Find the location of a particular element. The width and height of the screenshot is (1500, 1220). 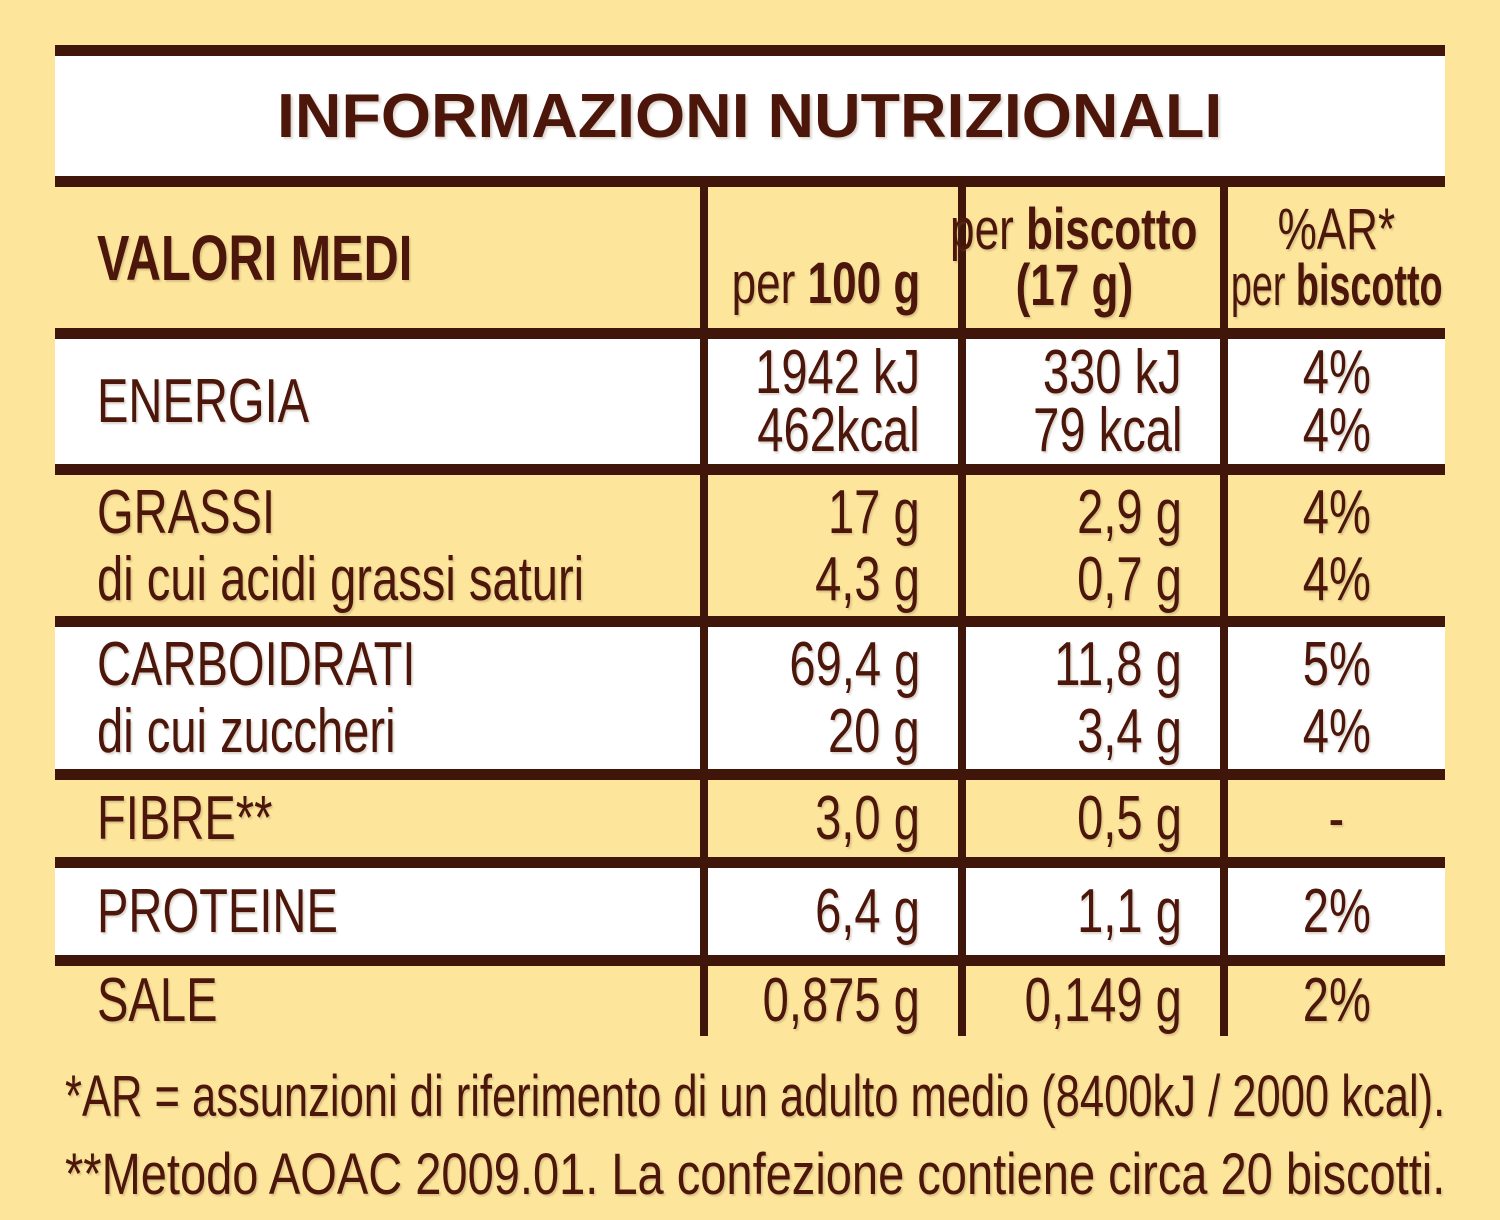

percent-ar-value-cell: 5% 4% is located at coordinates (1332, 698).